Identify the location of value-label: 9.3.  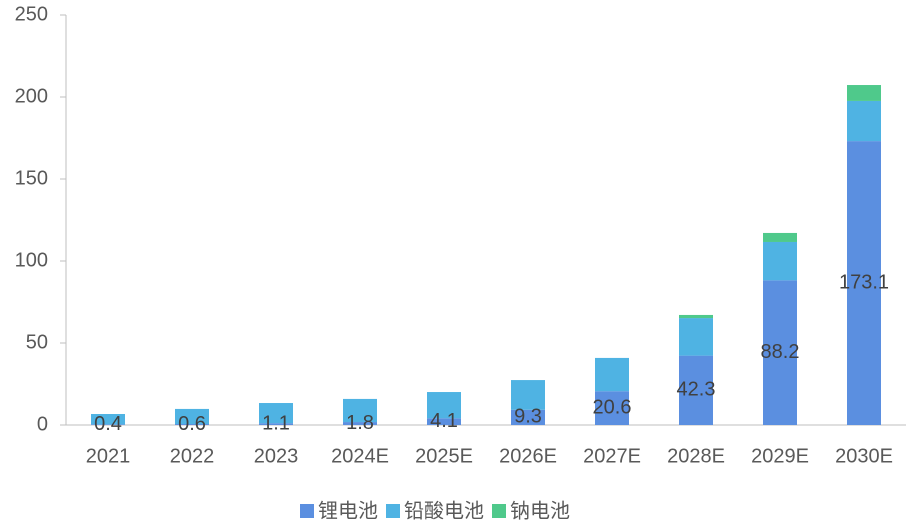
(528, 417).